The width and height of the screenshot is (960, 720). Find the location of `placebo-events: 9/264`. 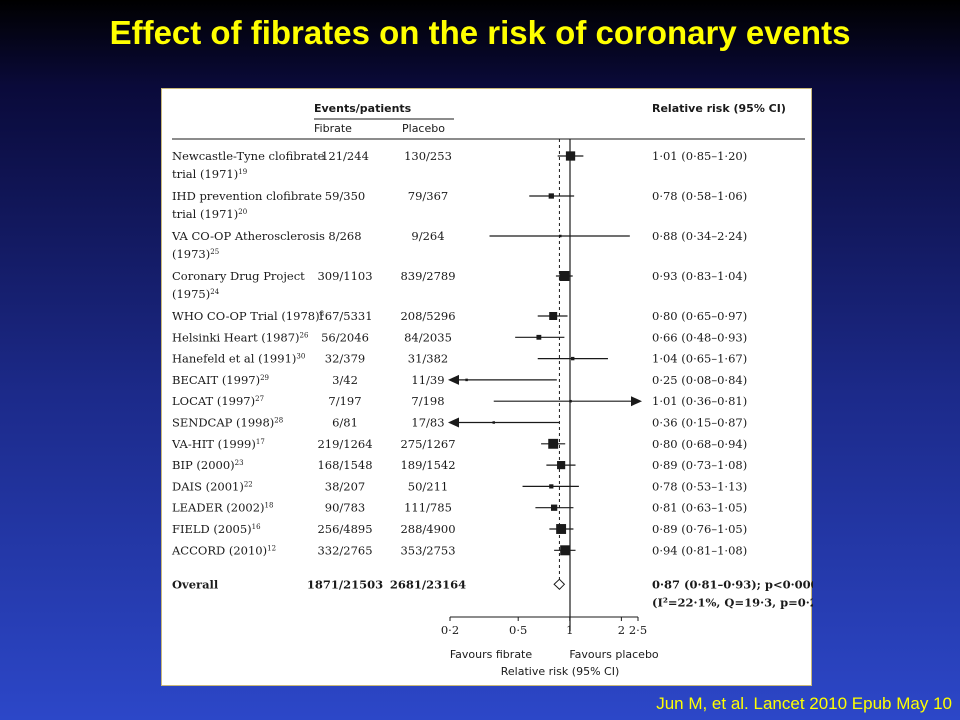

placebo-events: 9/264 is located at coordinates (427, 236).